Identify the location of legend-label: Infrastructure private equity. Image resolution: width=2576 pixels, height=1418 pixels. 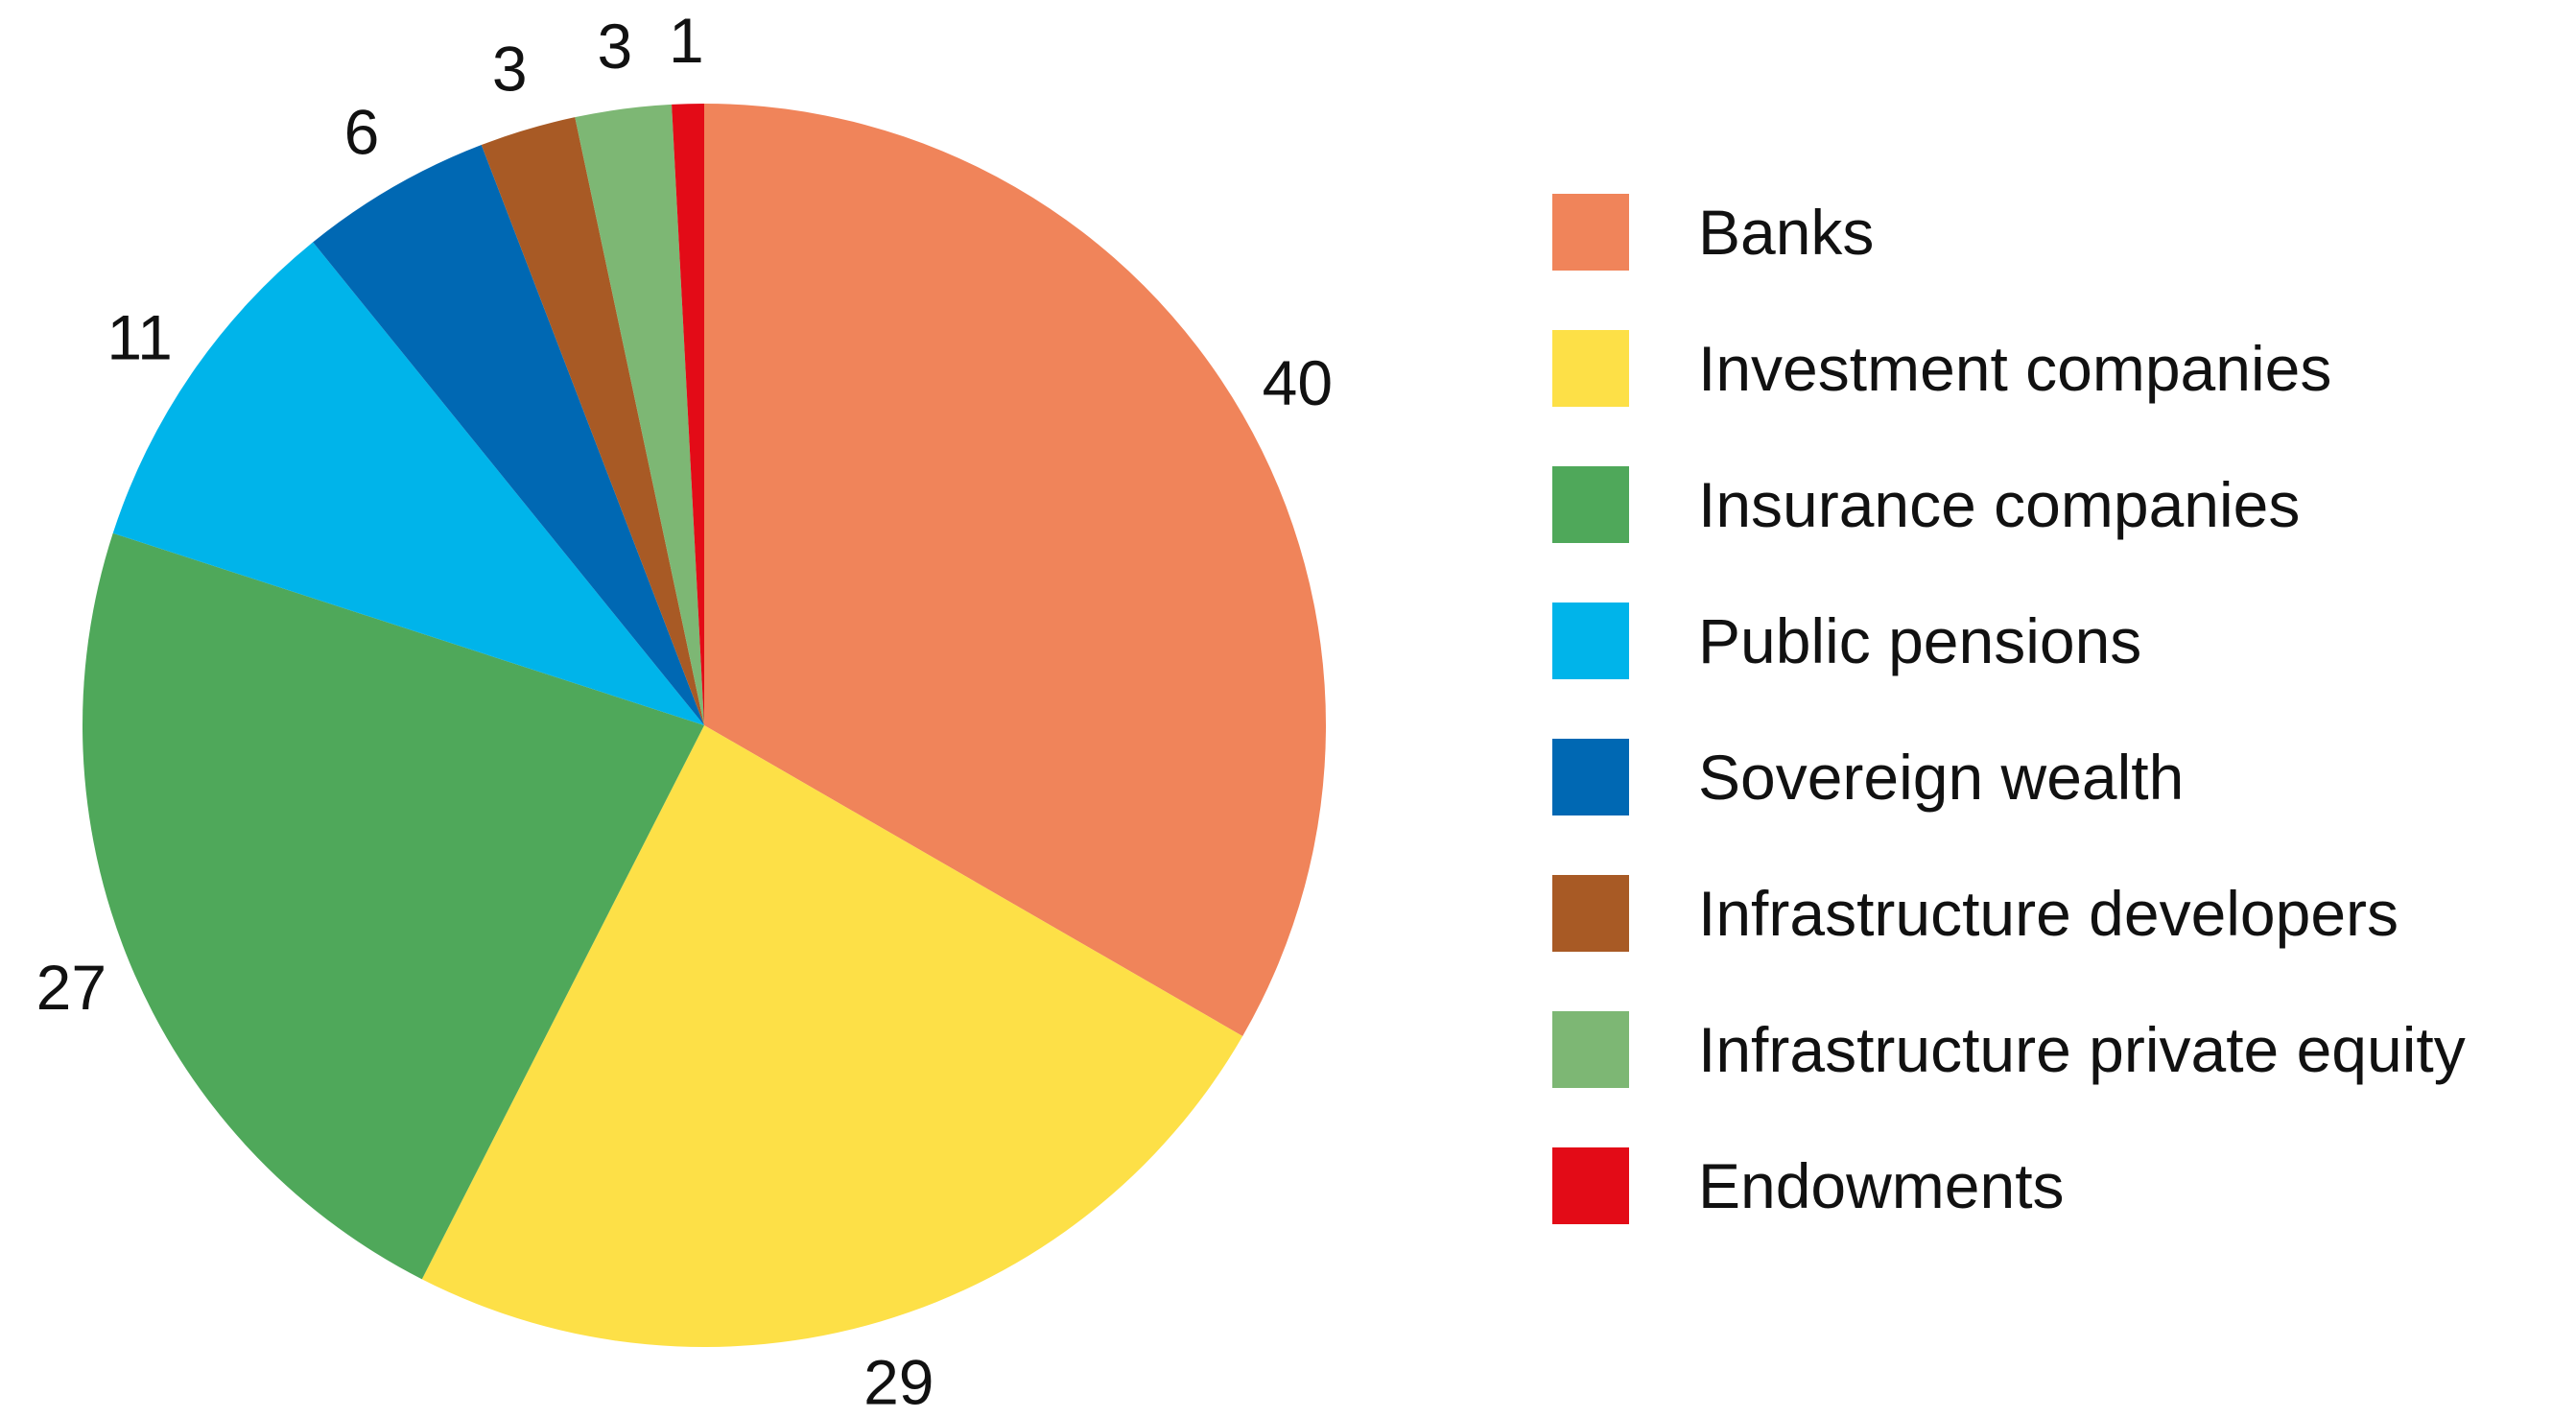
(2082, 1049).